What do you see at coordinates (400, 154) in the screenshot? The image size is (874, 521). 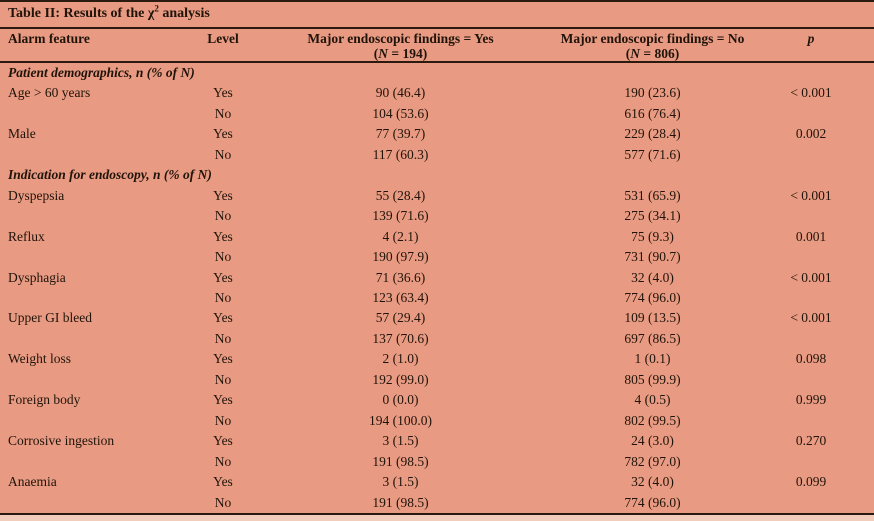 I see `cell-findings-yes: 117 (60.3)` at bounding box center [400, 154].